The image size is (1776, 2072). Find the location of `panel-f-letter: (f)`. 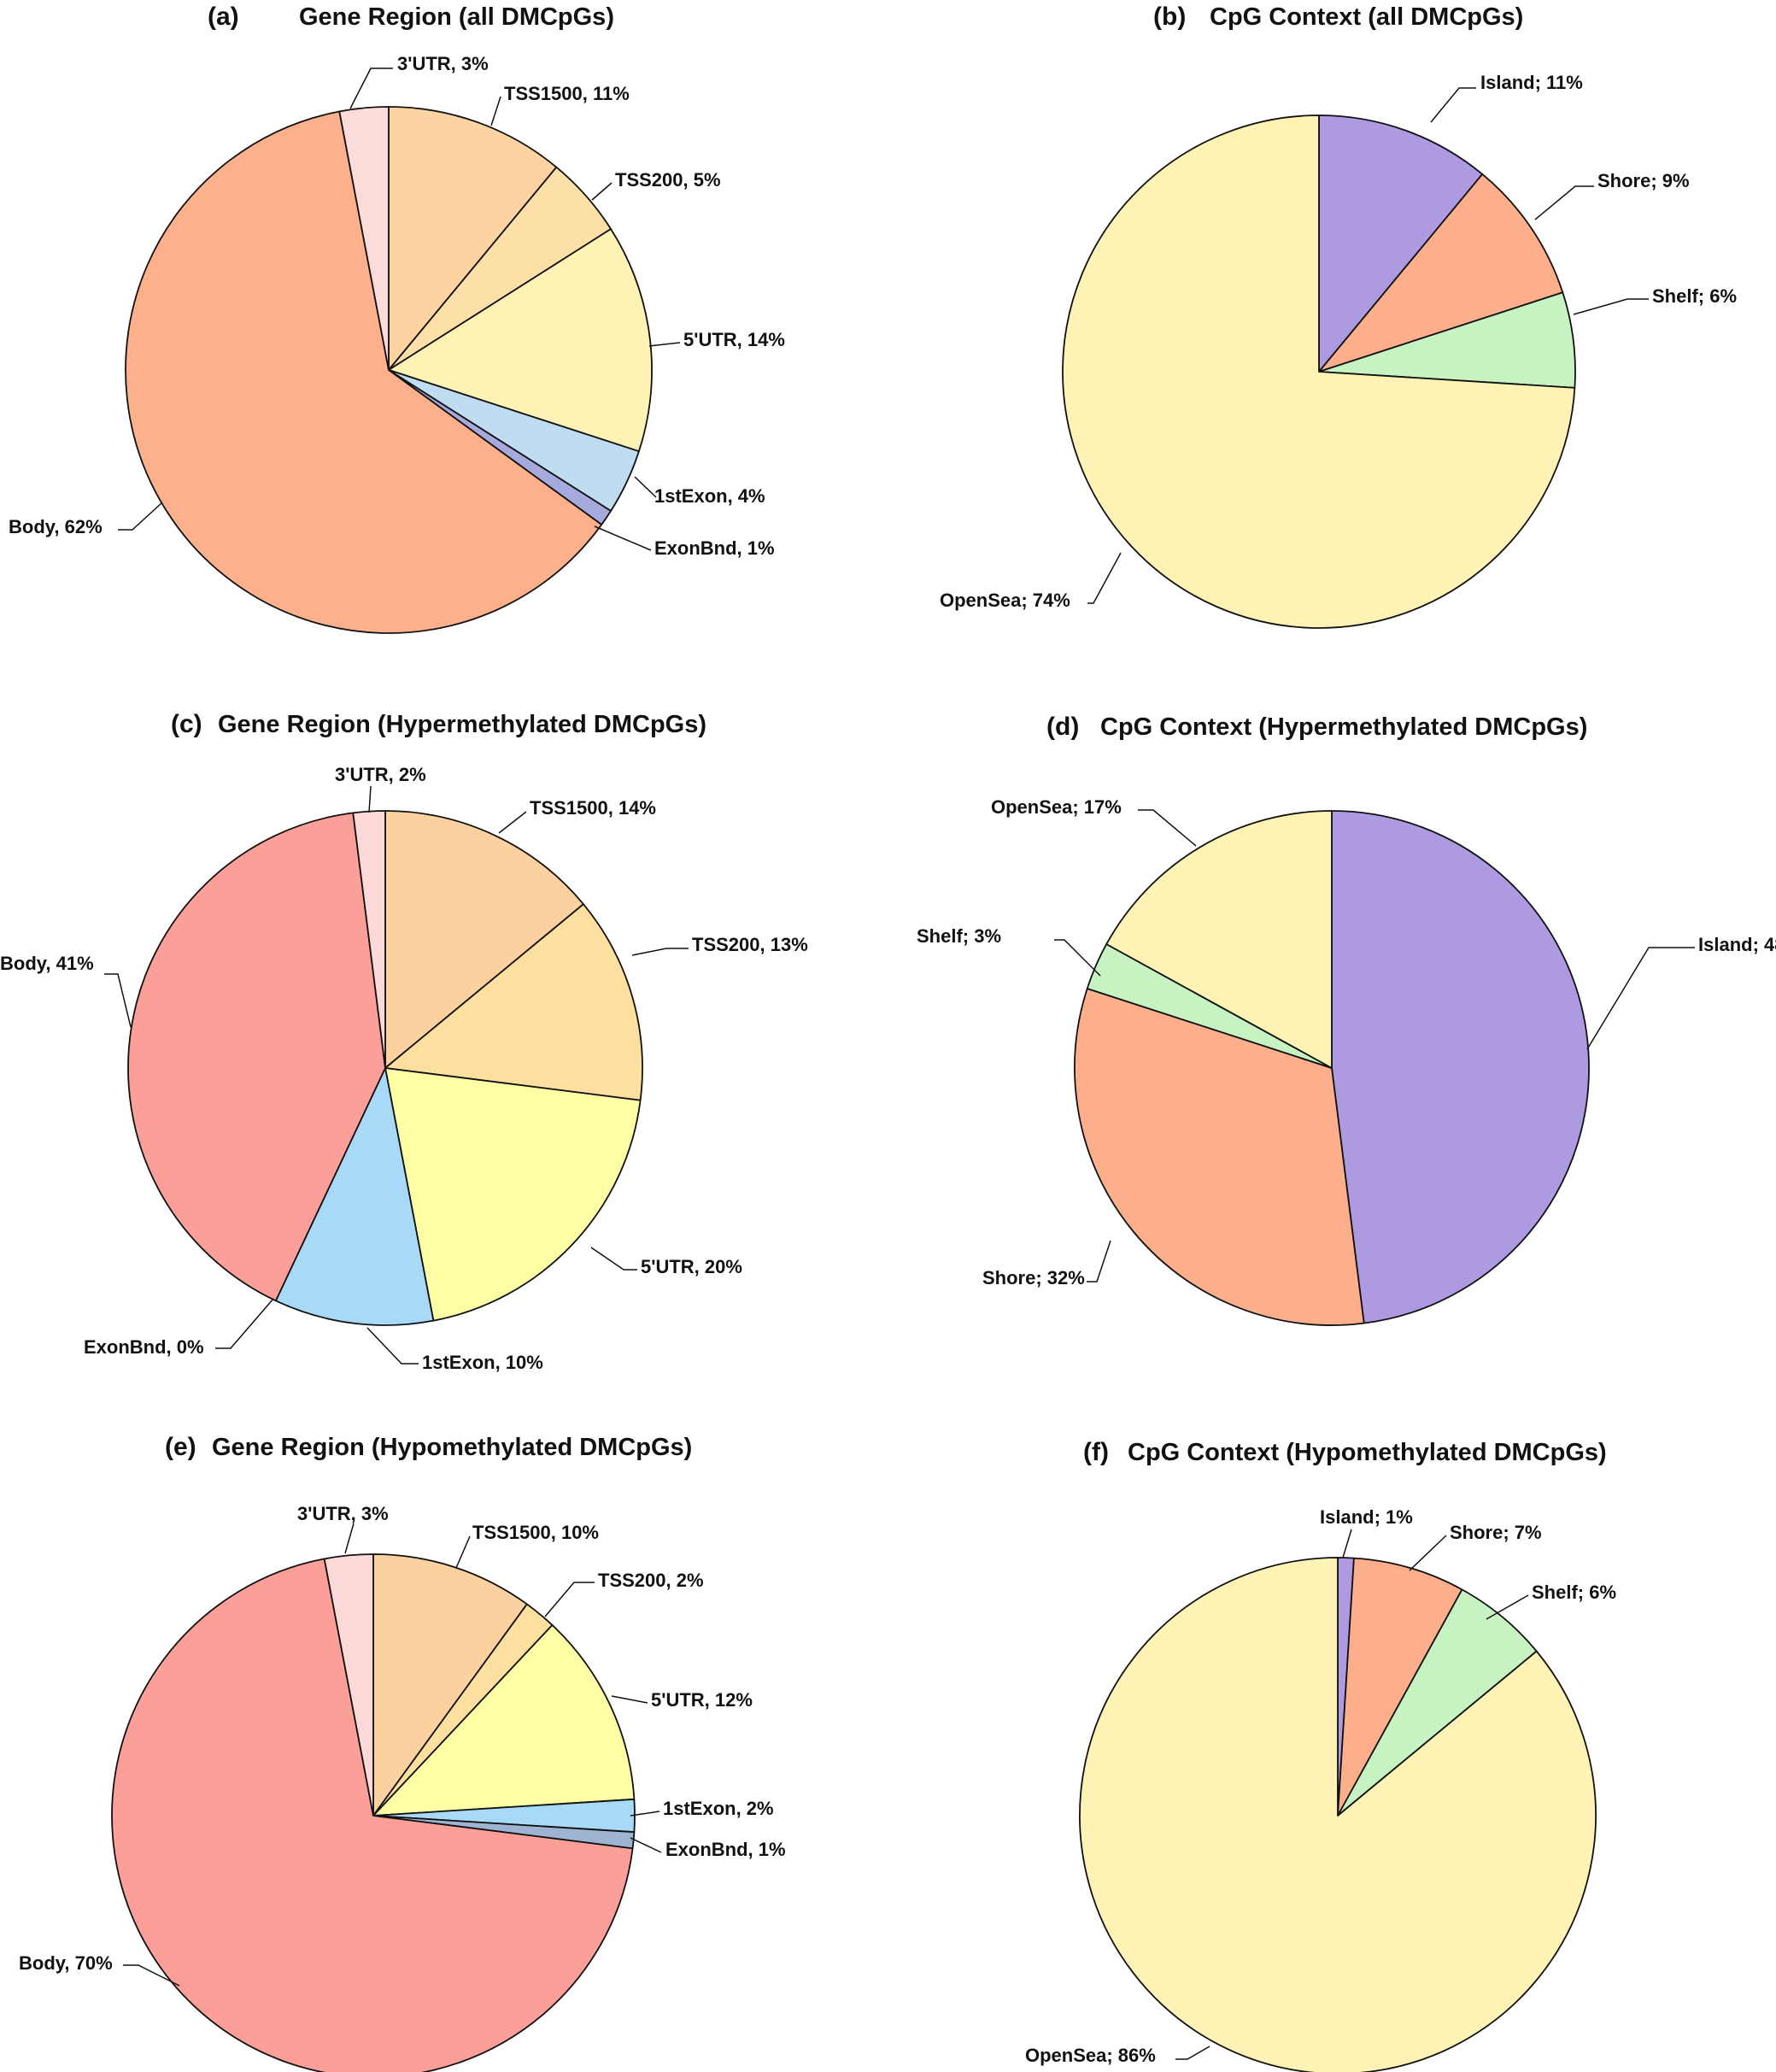

panel-f-letter: (f) is located at coordinates (1096, 1452).